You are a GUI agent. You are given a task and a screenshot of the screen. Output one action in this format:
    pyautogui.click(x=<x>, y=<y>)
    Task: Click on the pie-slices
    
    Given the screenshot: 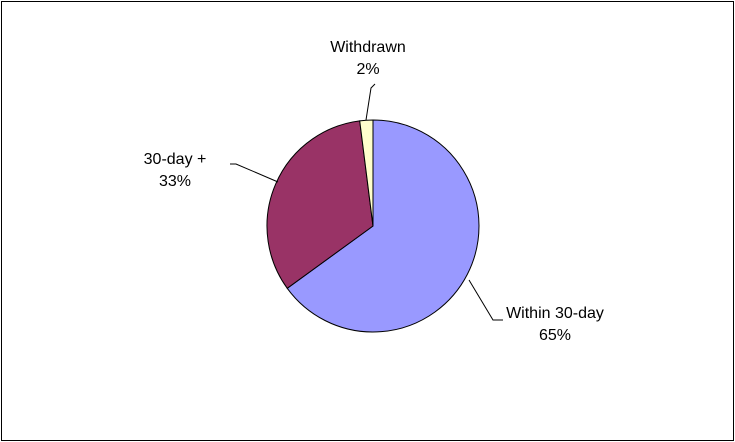 What is the action you would take?
    pyautogui.click(x=373, y=226)
    